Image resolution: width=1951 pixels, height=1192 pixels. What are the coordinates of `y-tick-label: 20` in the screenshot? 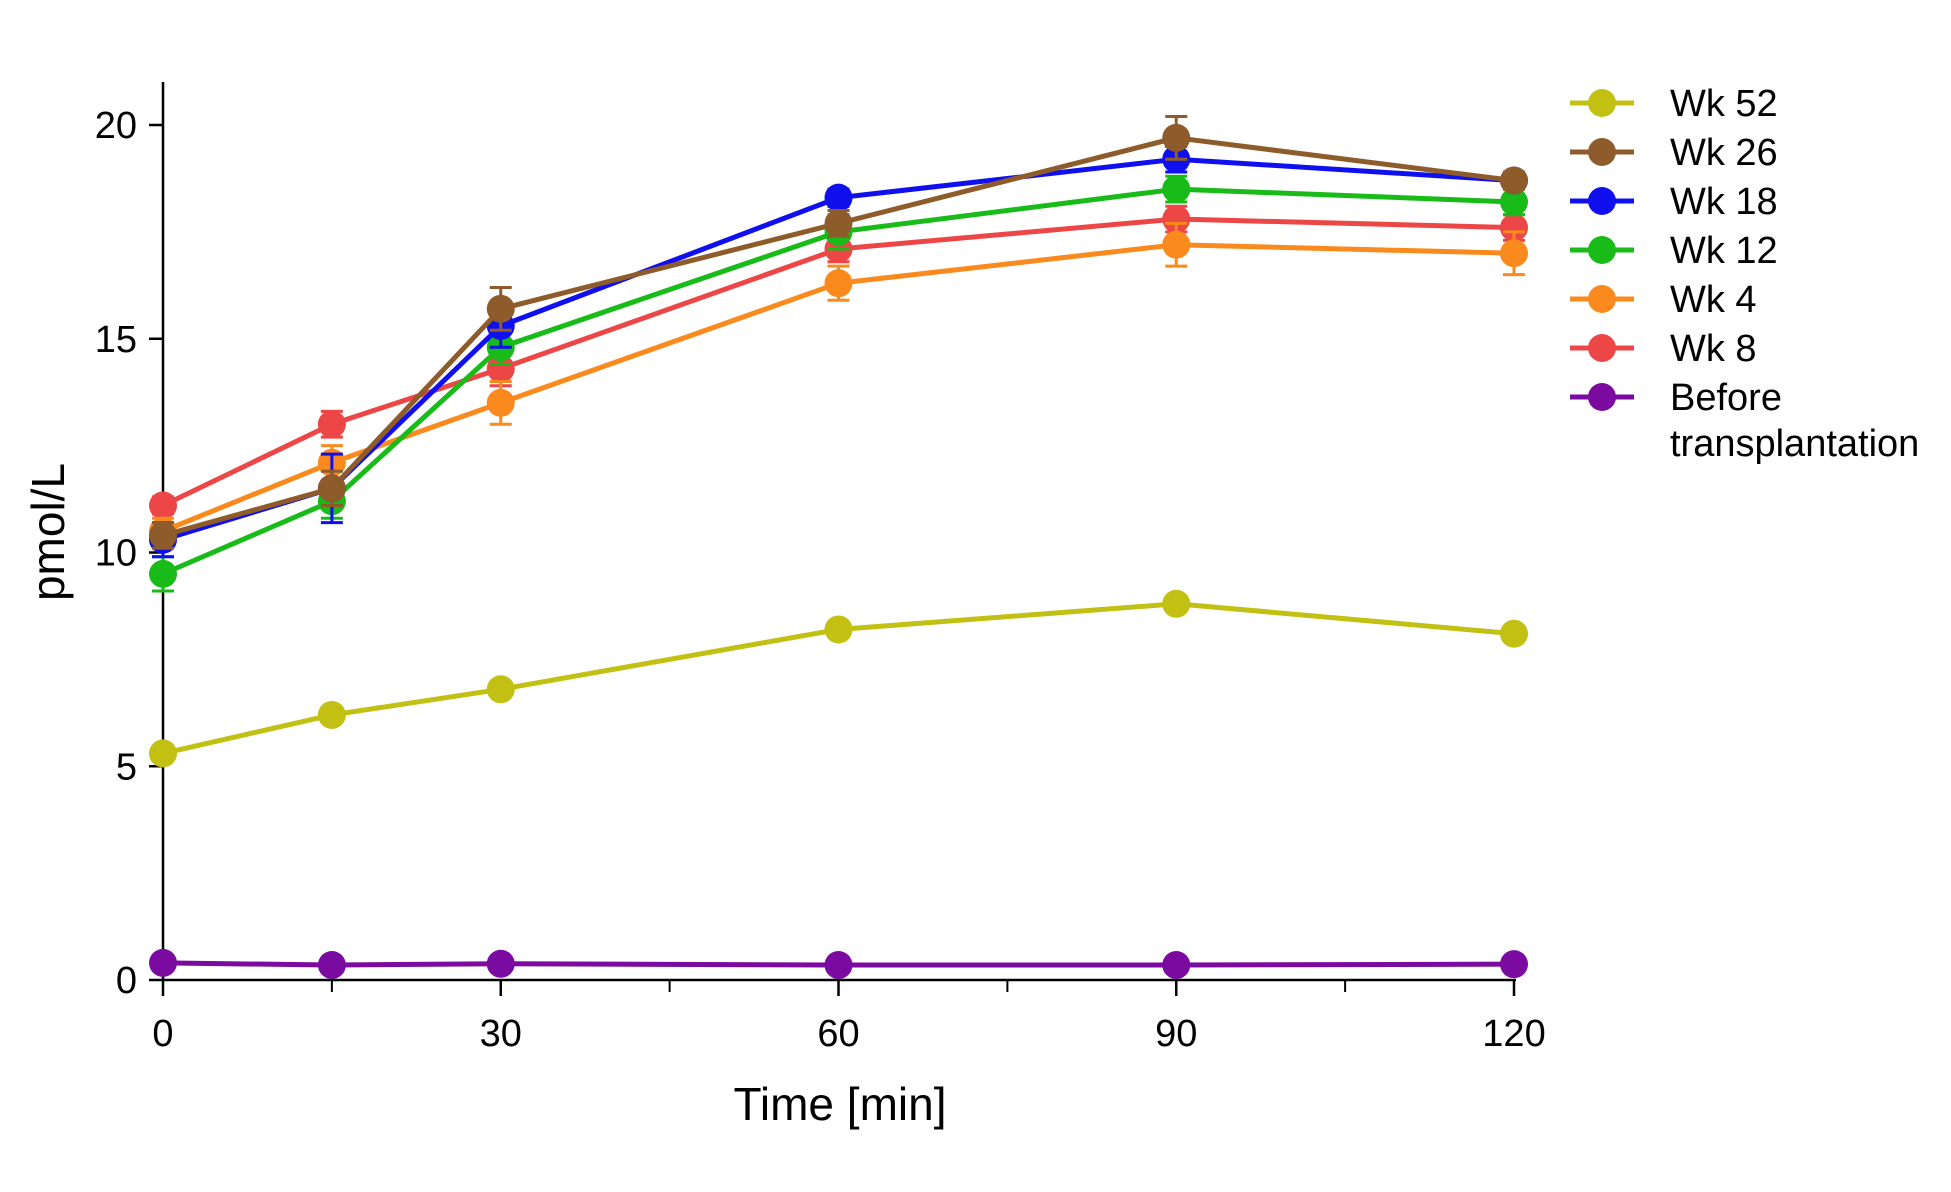 It's located at (116, 126).